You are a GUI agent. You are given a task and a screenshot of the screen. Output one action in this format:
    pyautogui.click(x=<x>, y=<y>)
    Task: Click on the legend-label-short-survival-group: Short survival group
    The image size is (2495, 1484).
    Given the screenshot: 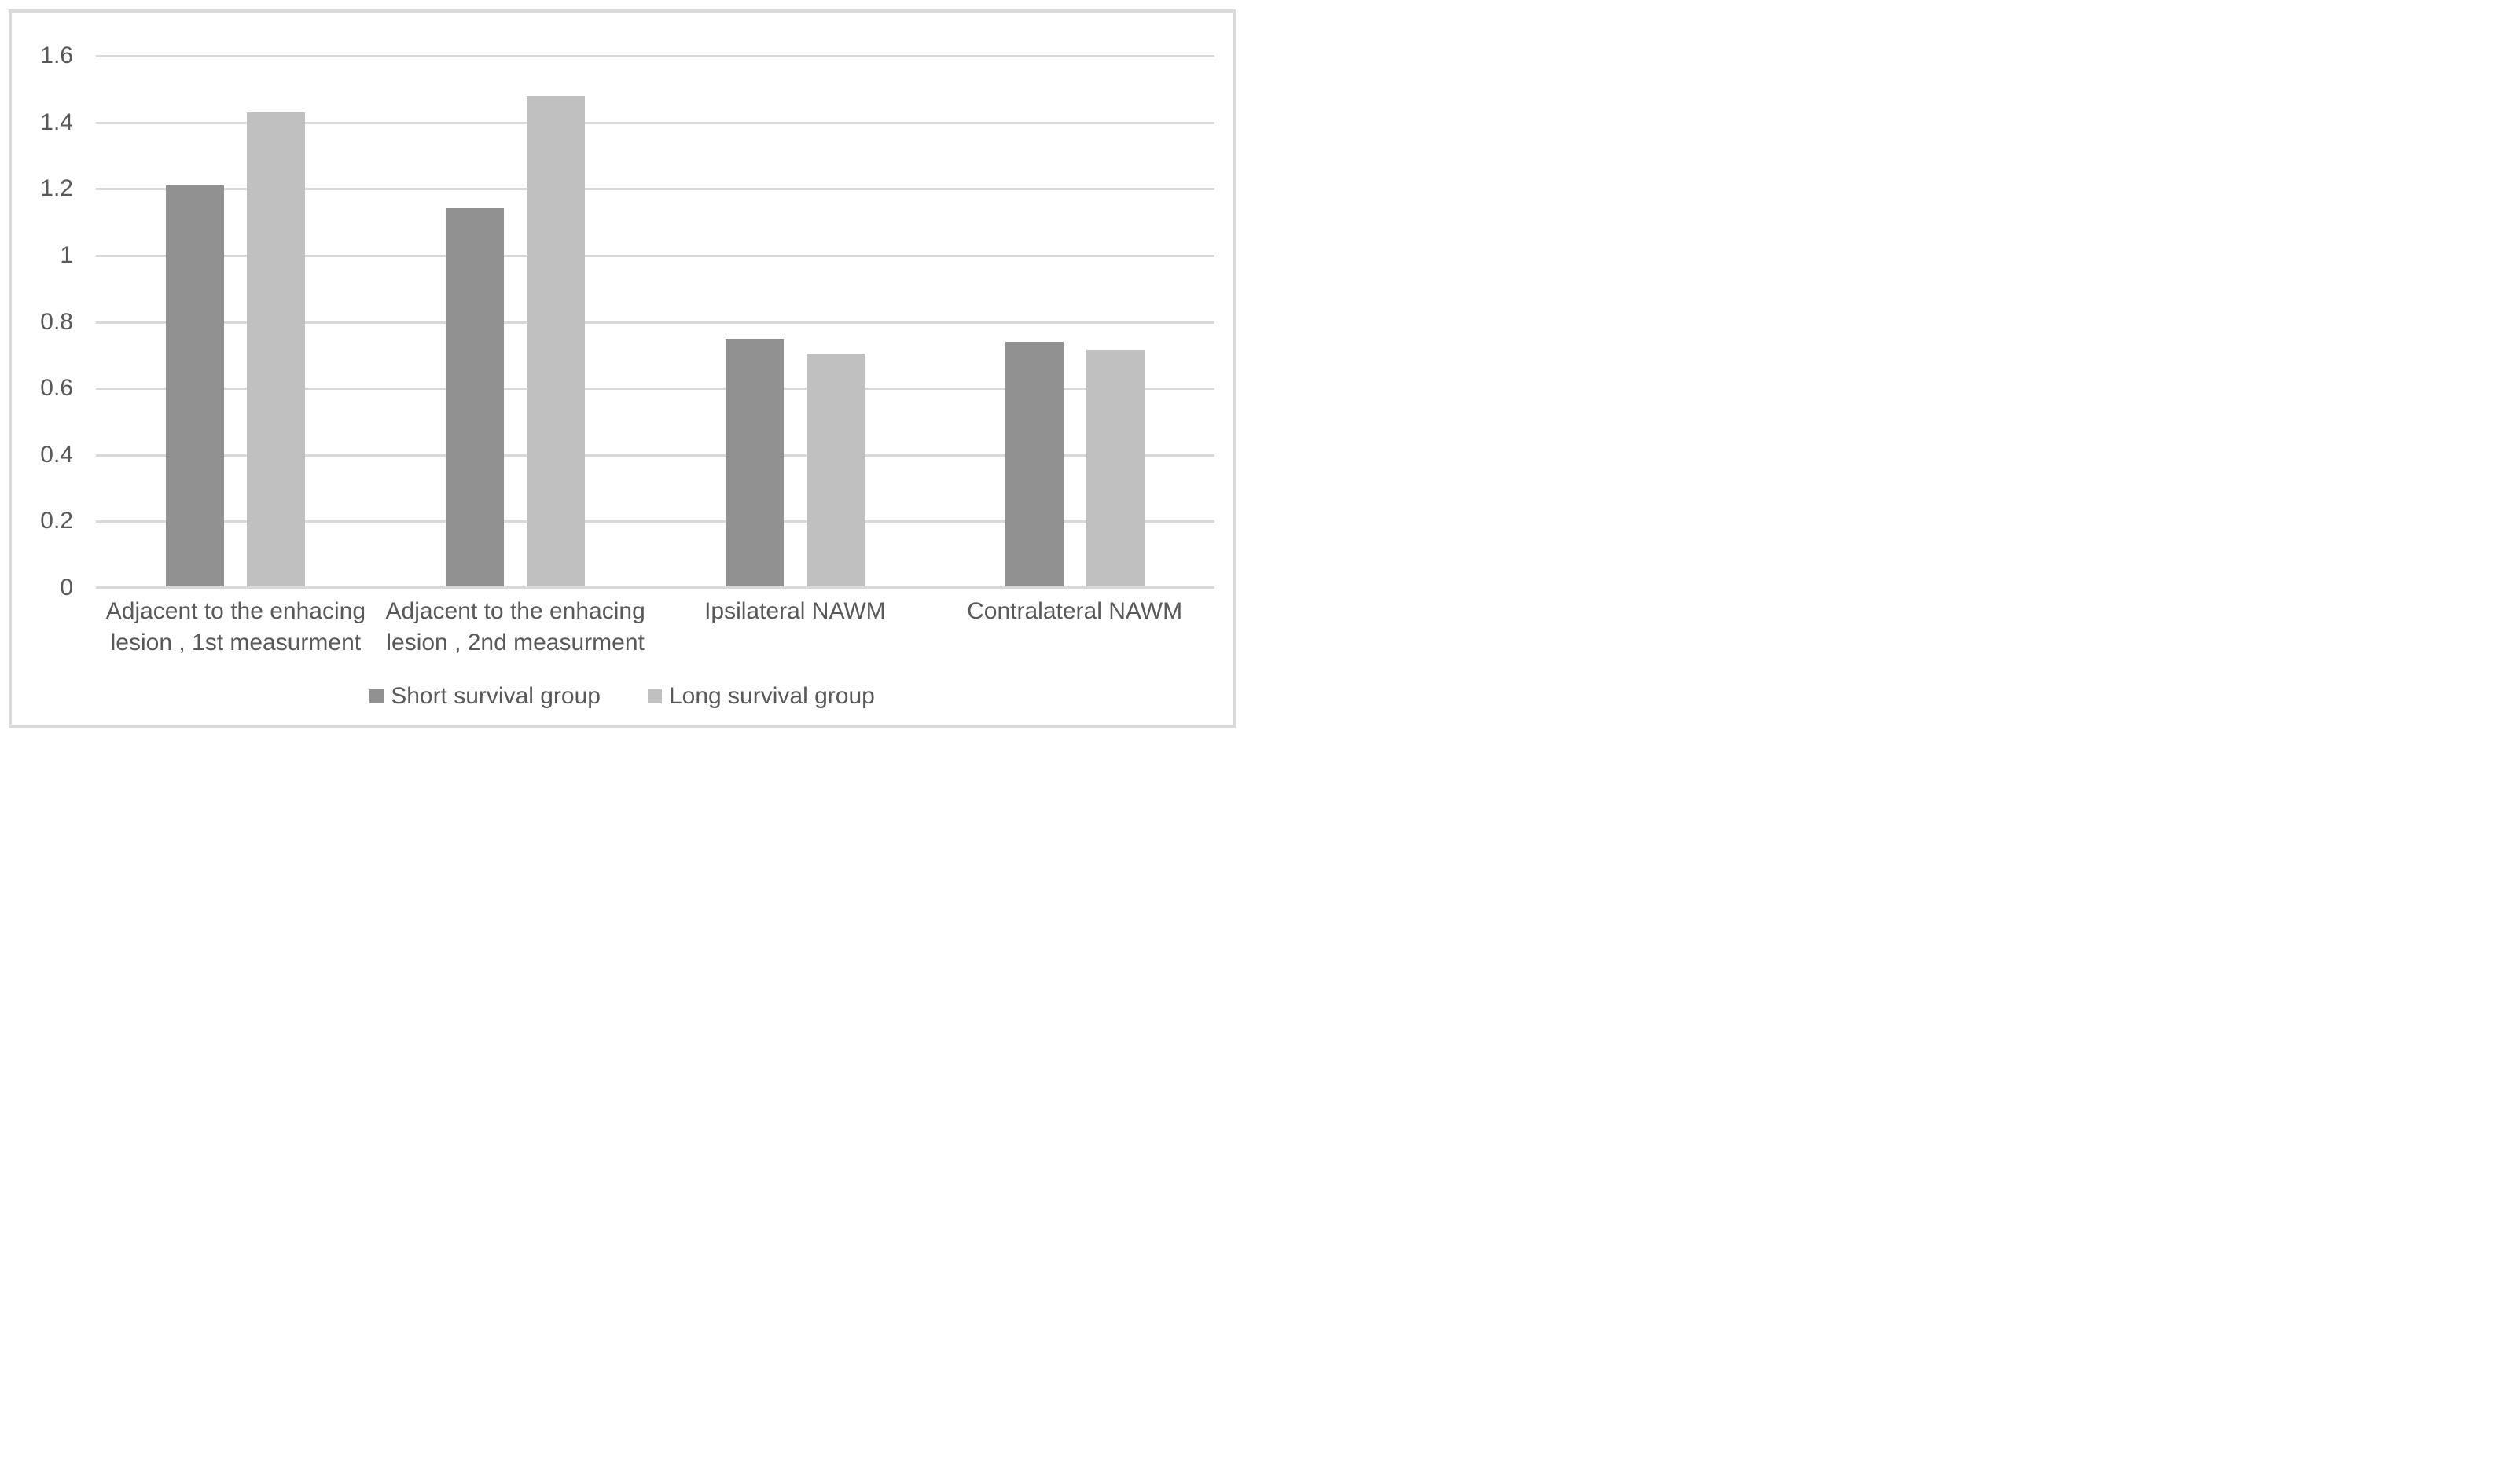 What is the action you would take?
    pyautogui.click(x=496, y=696)
    